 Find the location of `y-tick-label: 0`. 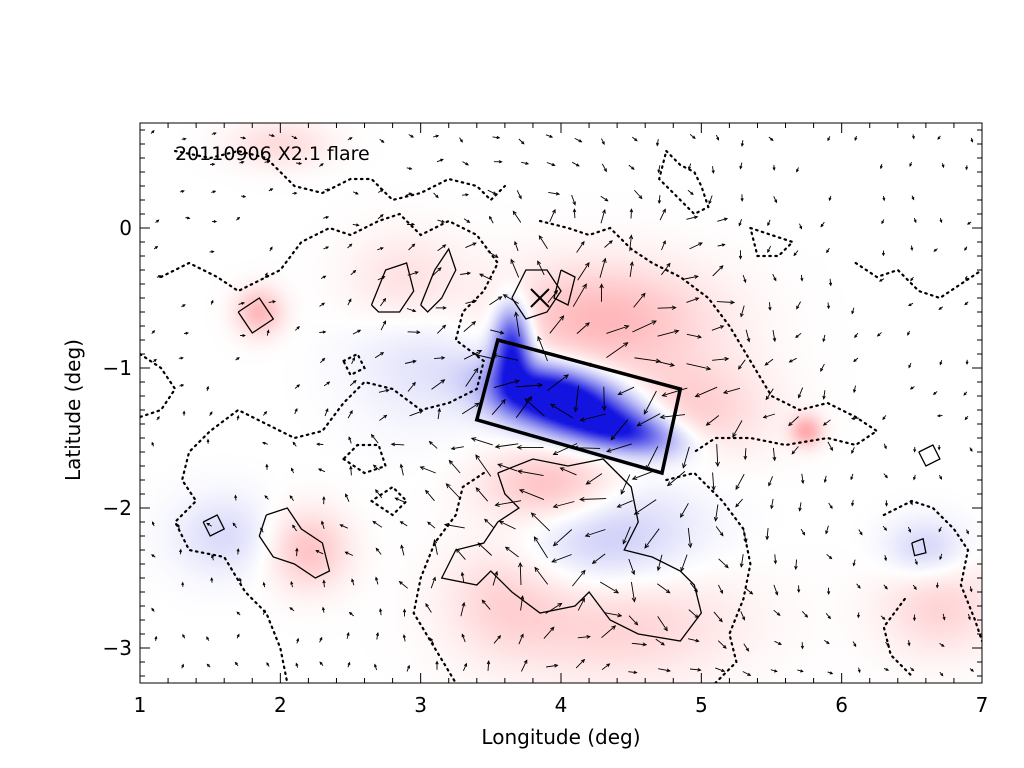

y-tick-label: 0 is located at coordinates (125, 228).